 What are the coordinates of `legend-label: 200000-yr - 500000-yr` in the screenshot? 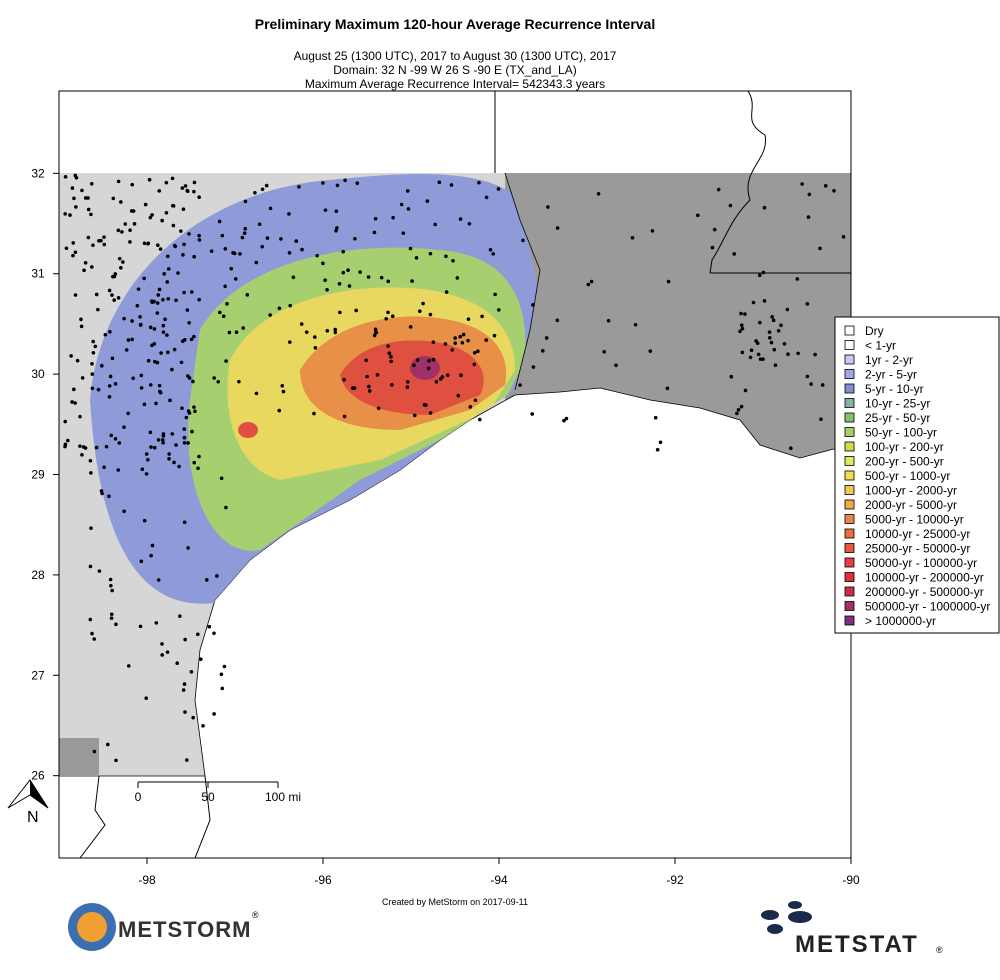 It's located at (924, 592).